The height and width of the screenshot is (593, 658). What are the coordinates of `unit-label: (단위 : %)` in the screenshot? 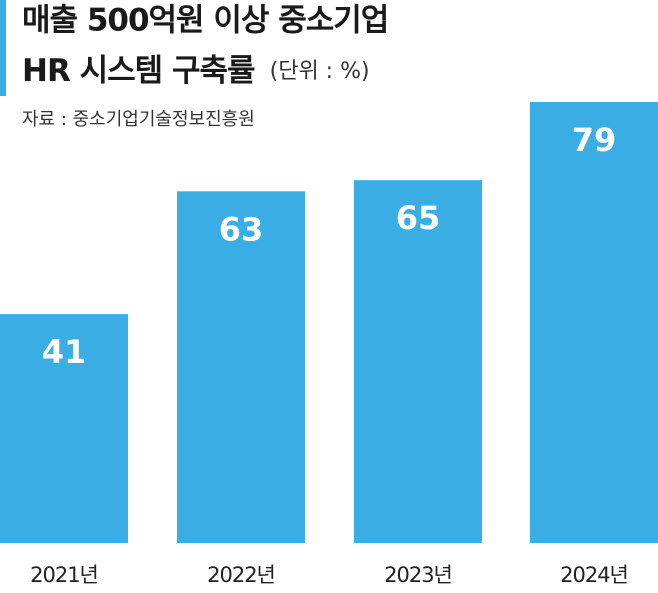 It's located at (320, 71).